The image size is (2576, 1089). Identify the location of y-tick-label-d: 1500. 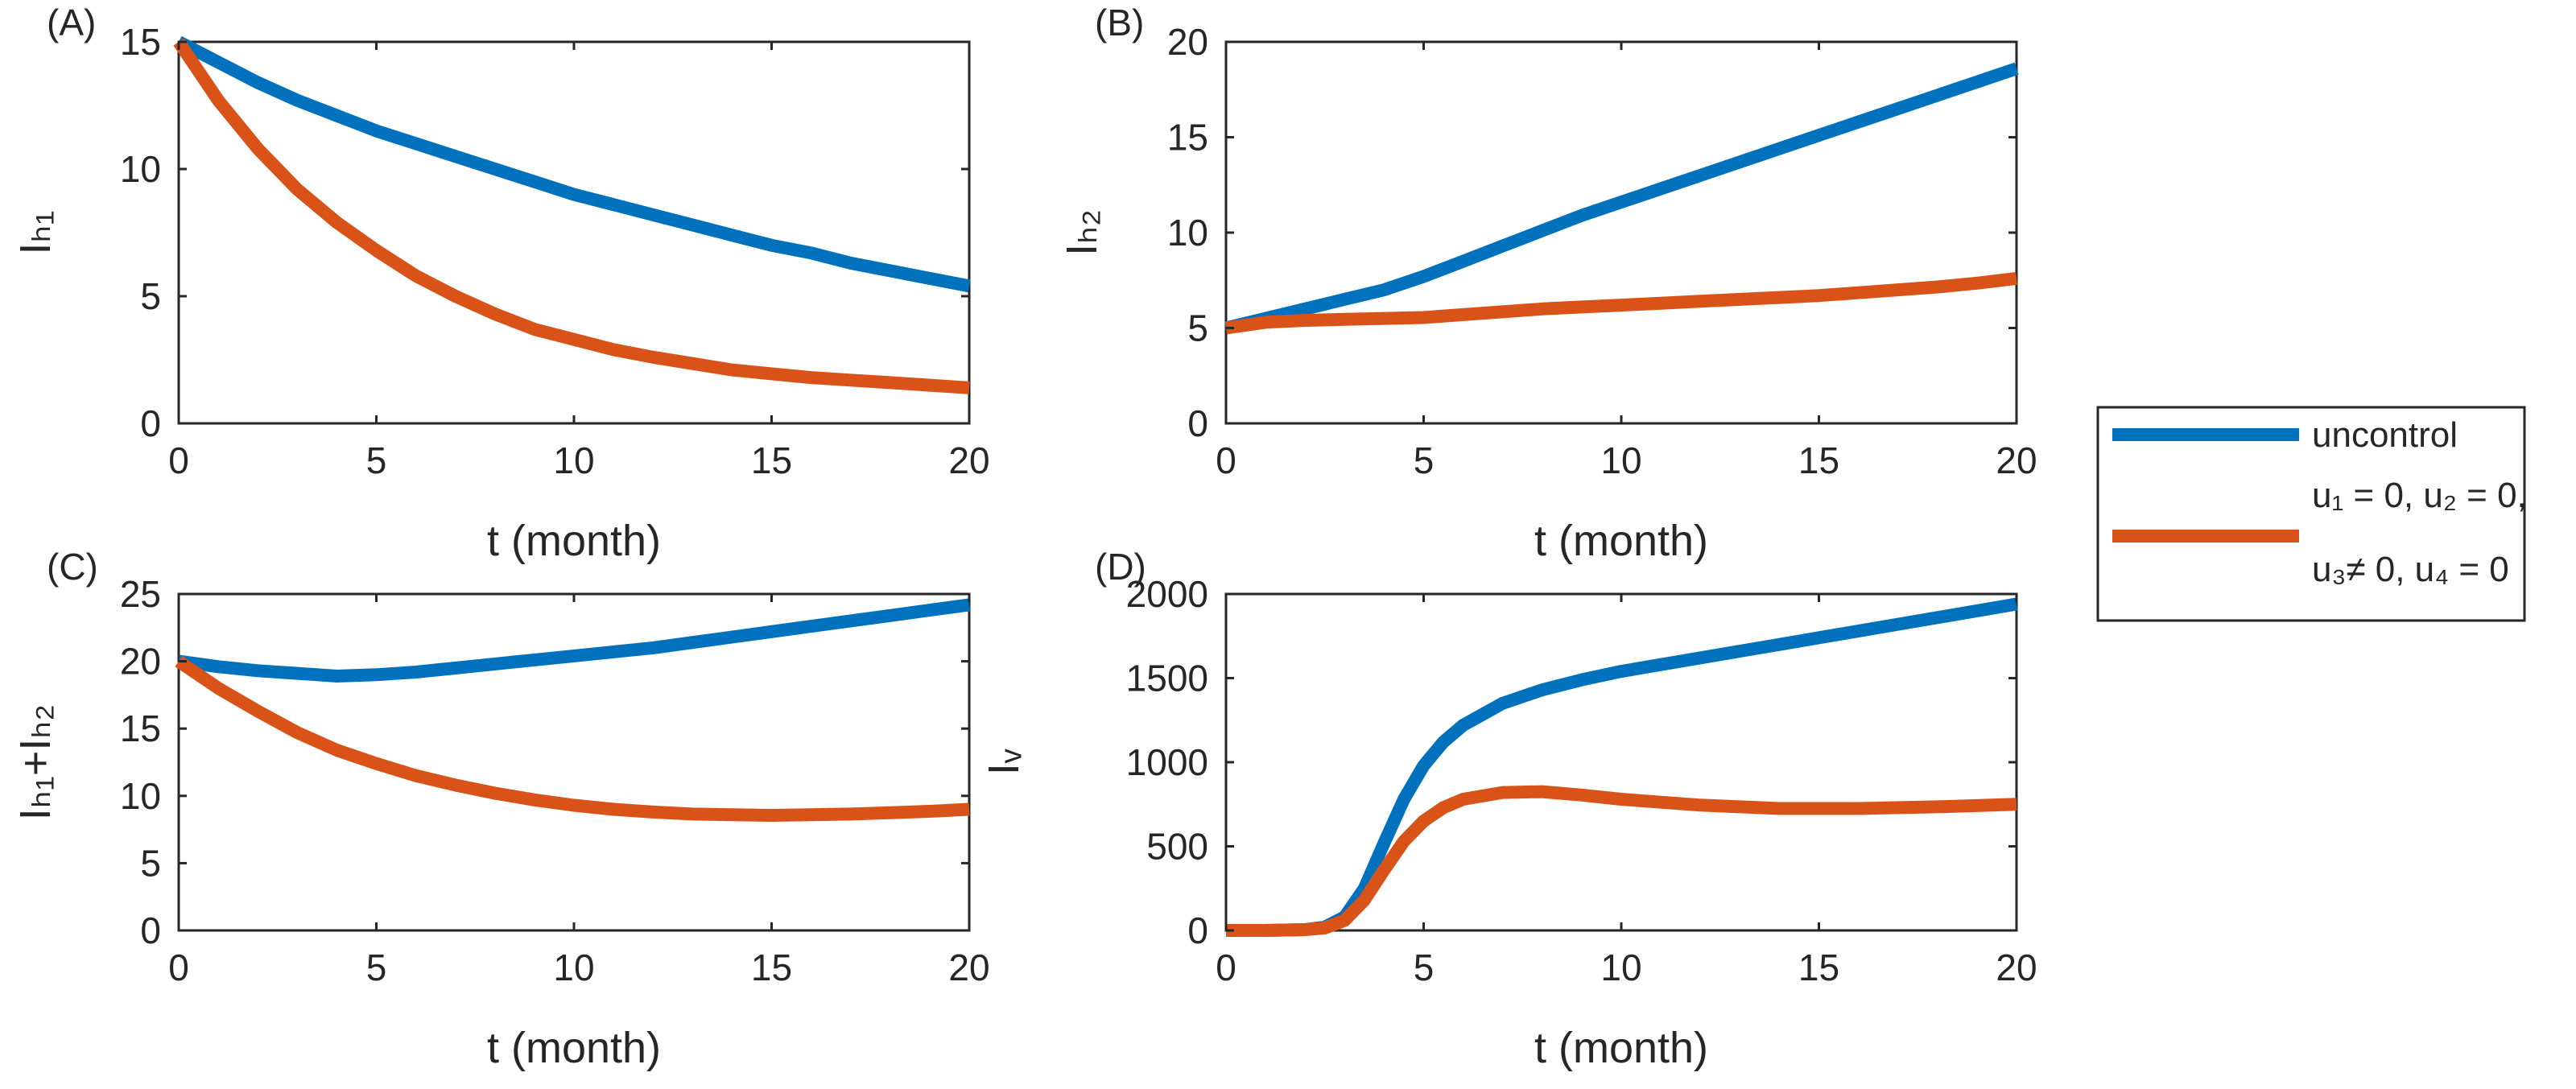
(1167, 678).